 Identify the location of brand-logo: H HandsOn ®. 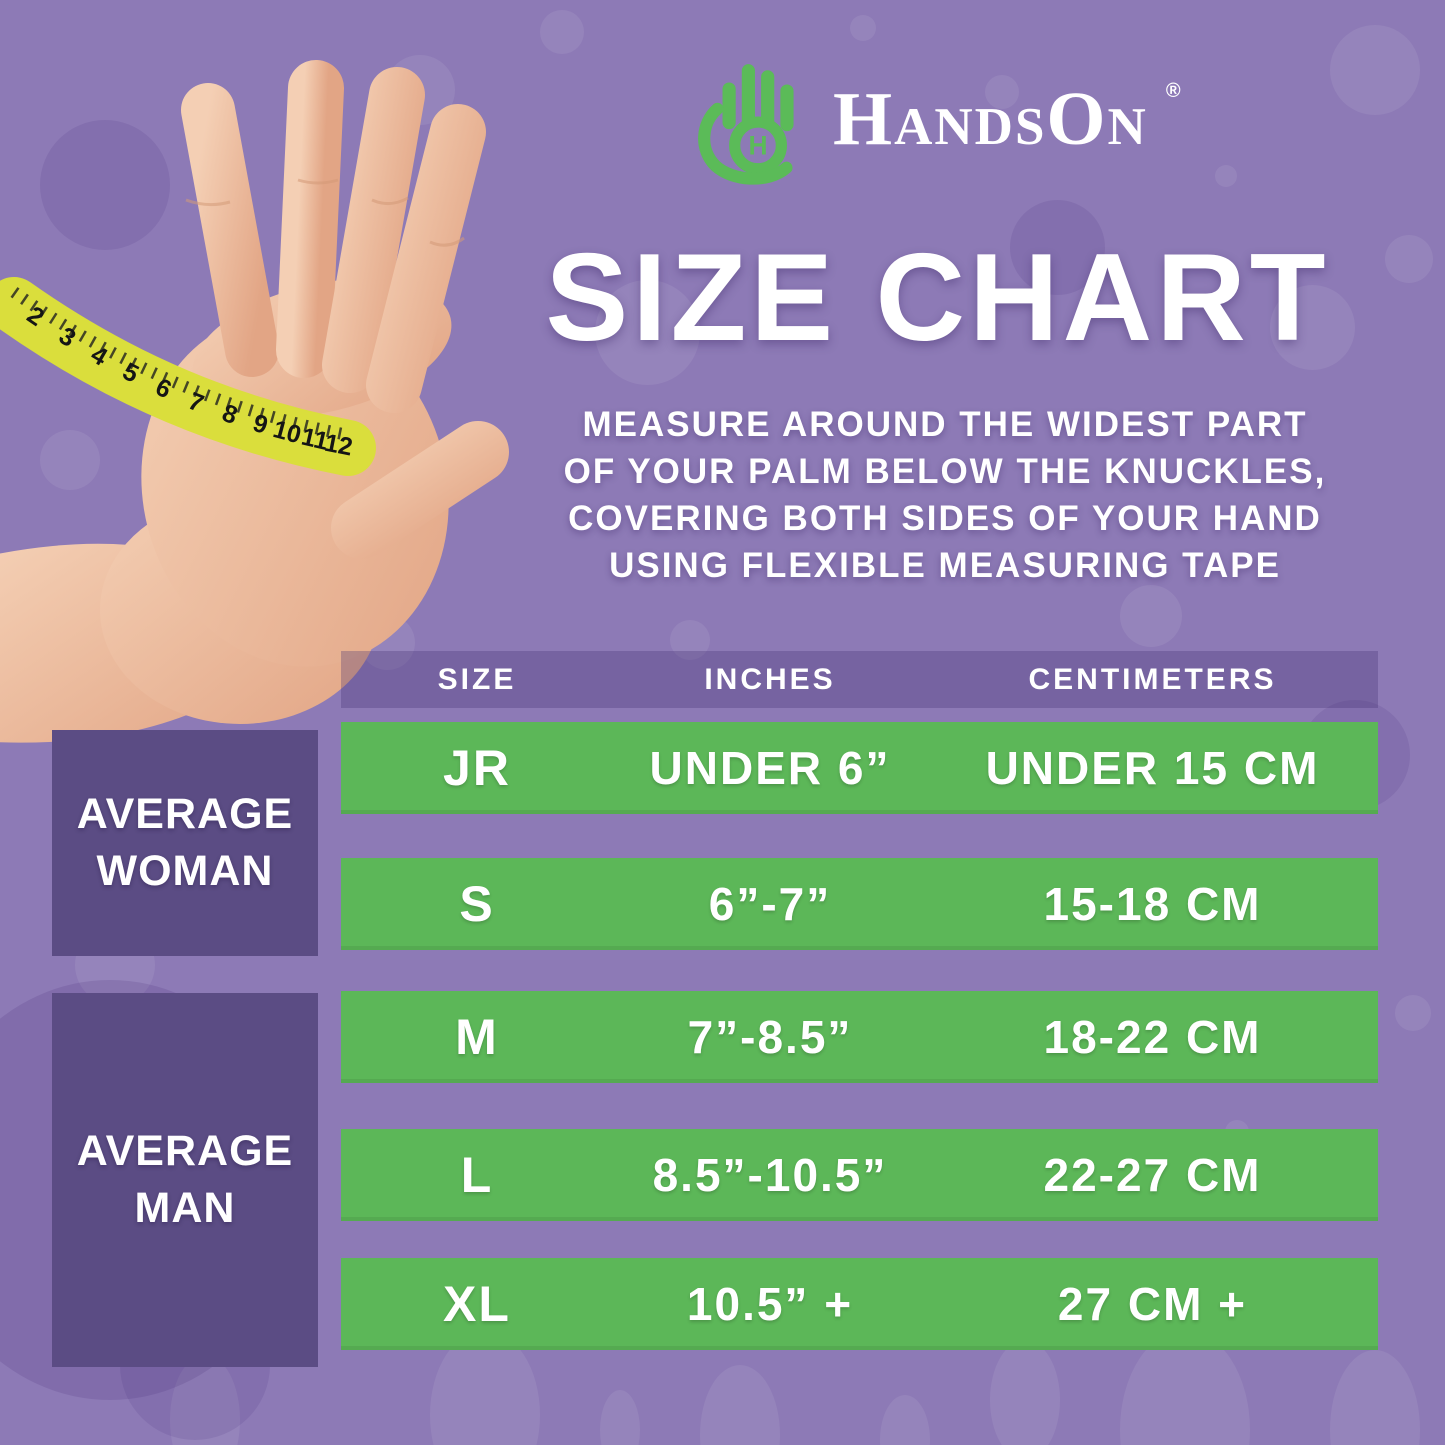
(955, 119).